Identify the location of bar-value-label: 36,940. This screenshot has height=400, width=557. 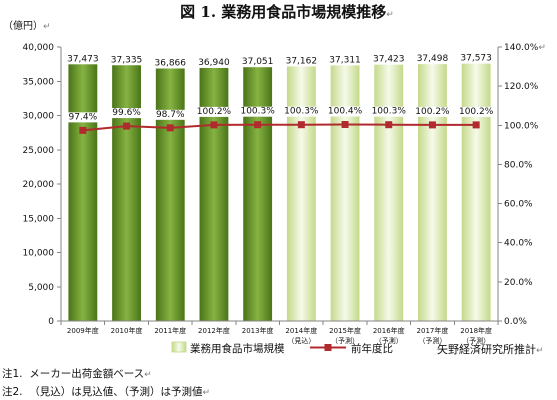
(214, 63).